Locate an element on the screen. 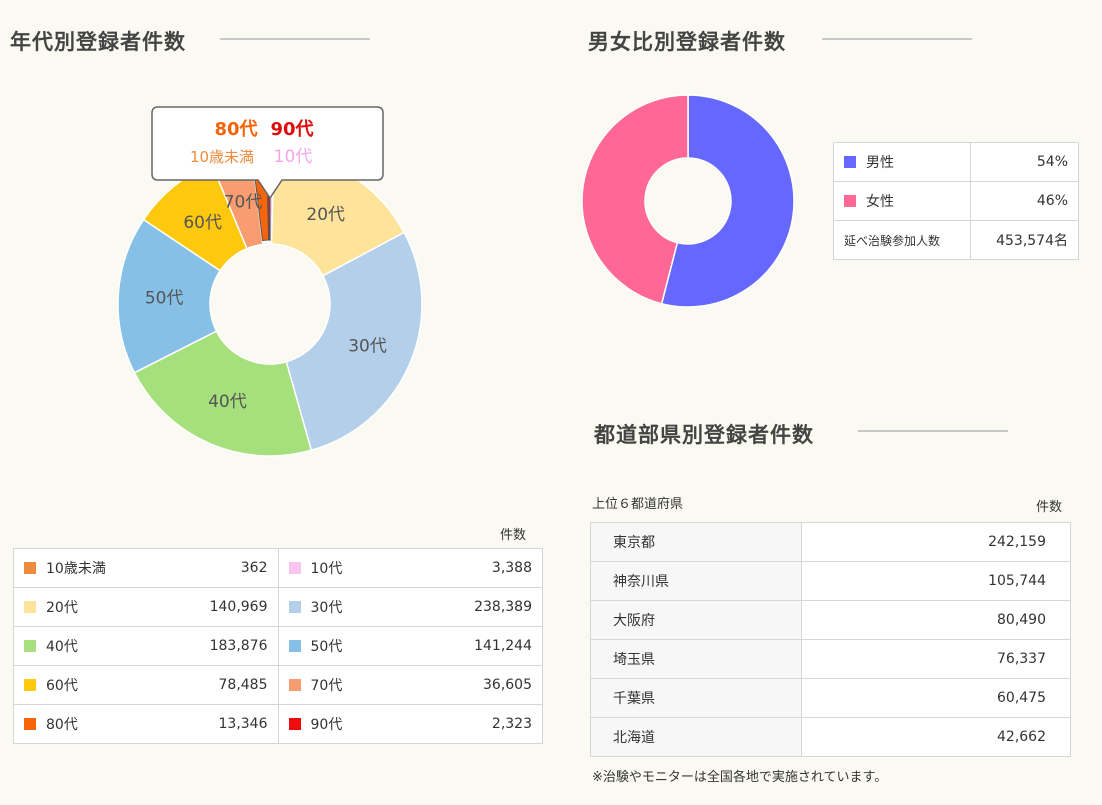  slice-50代 is located at coordinates (169, 296).